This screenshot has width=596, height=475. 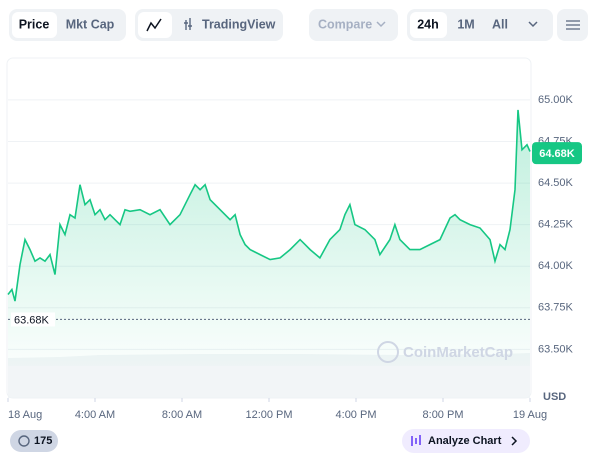 I want to click on range-all: All, so click(x=500, y=24).